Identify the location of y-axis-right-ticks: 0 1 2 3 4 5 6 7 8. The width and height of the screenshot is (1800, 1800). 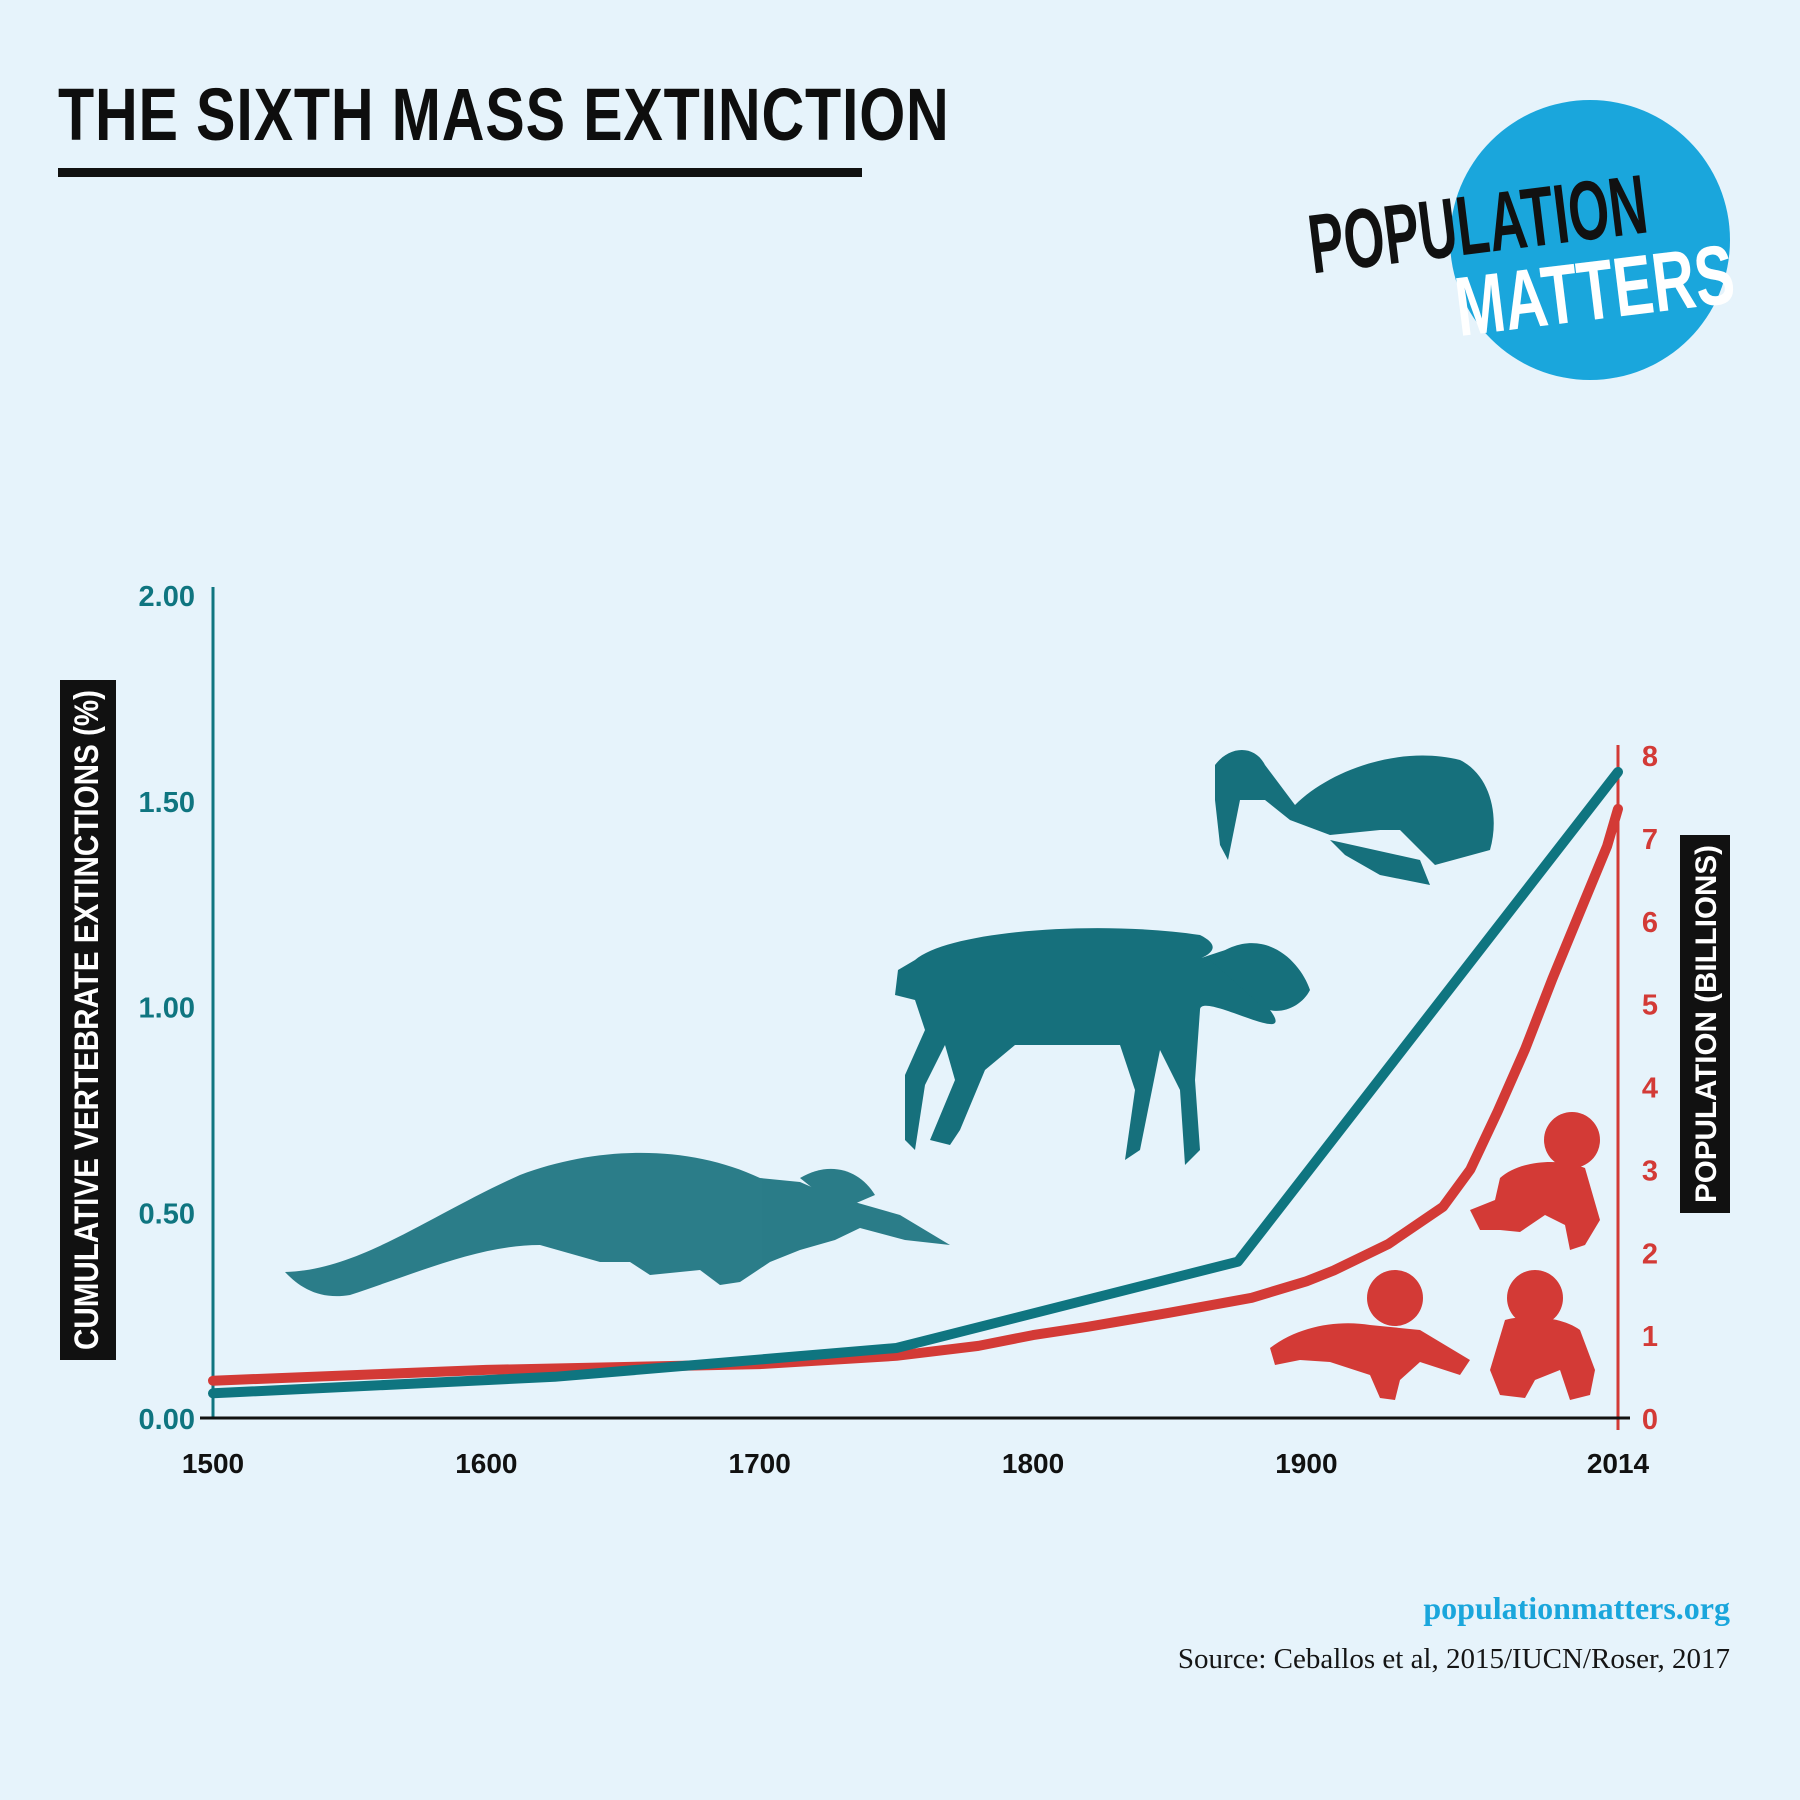
(1650, 1088).